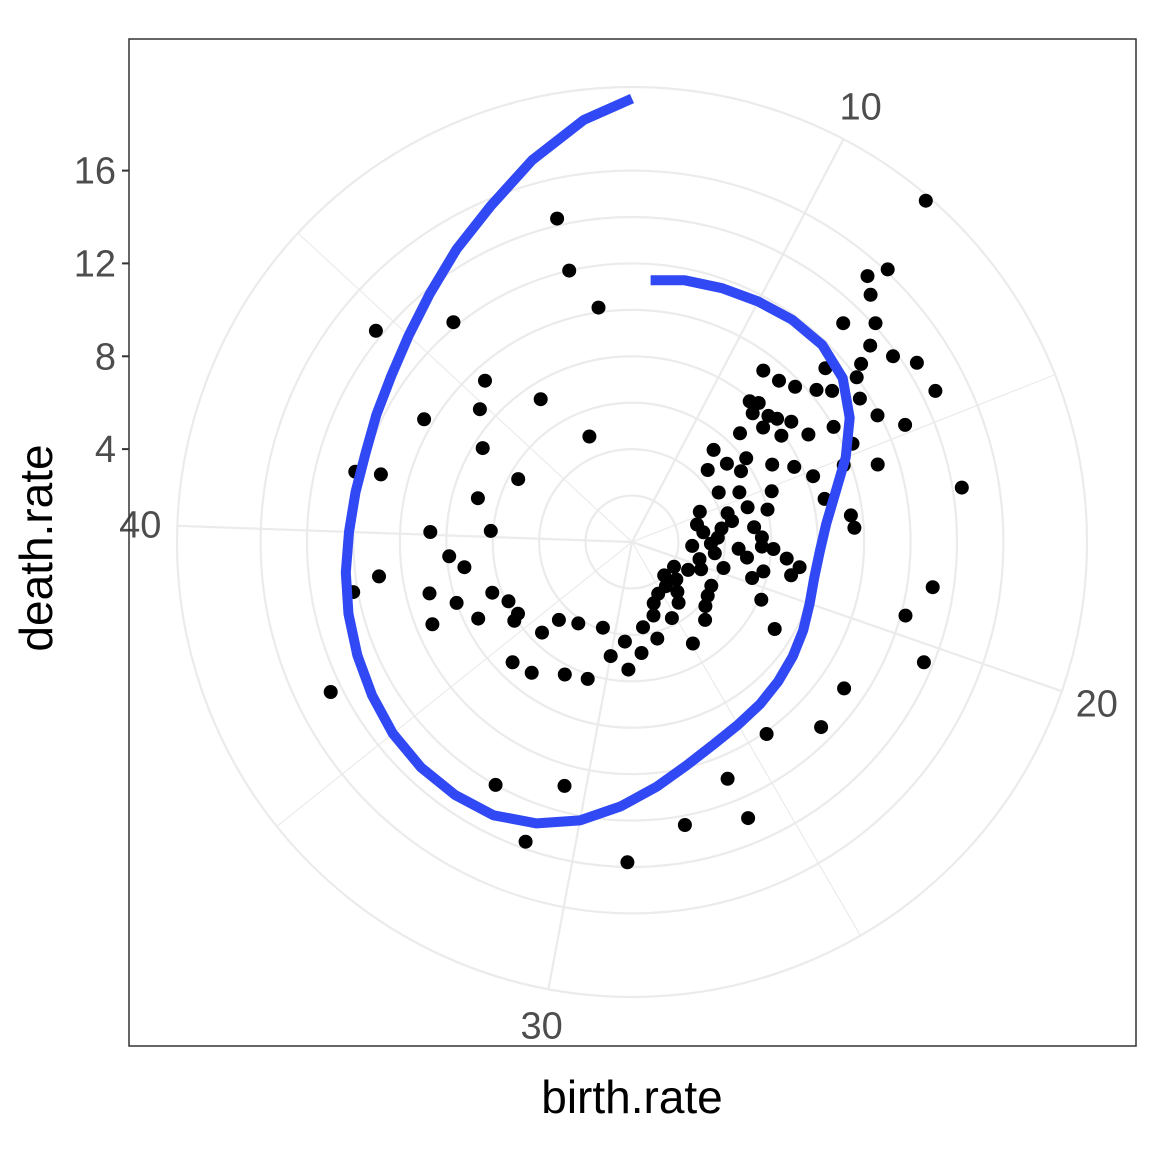 This screenshot has width=1152, height=1152. I want to click on death-rate-axis: 4 8 12 16, so click(101, 311).